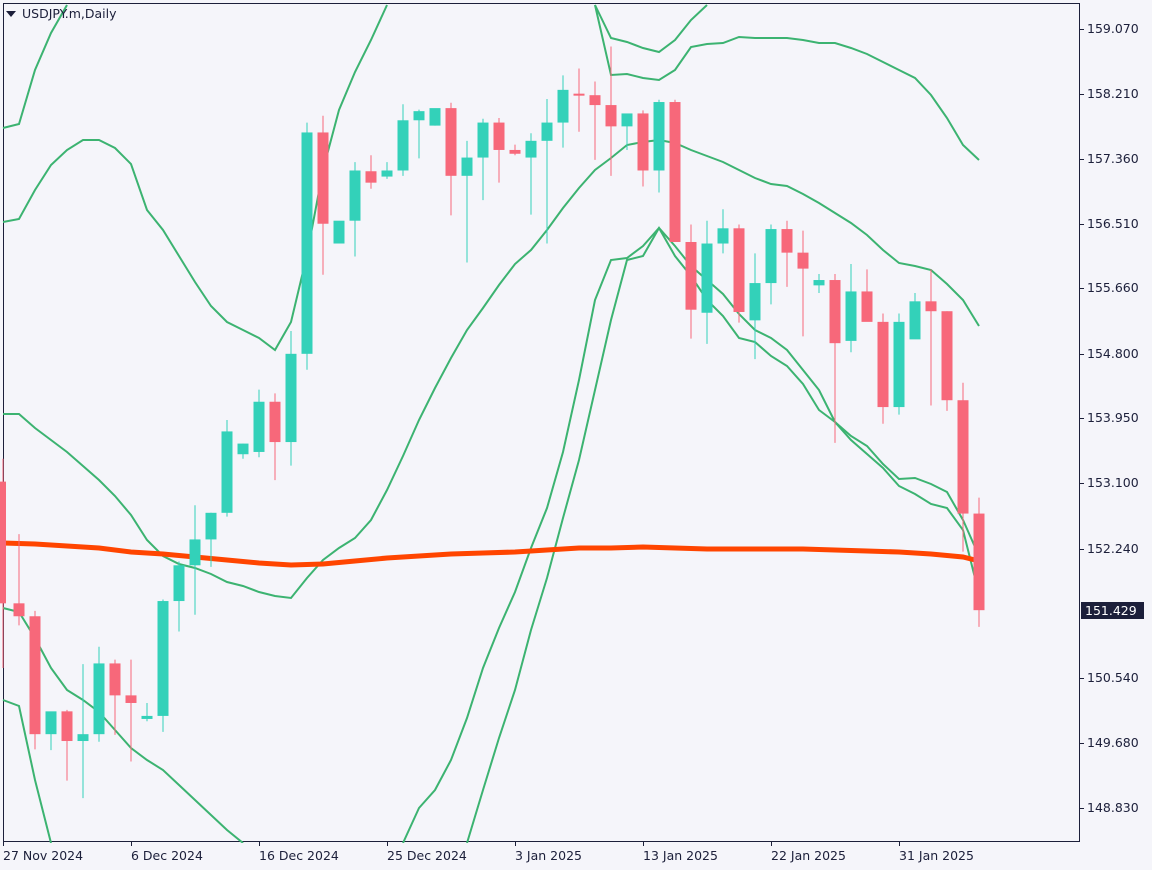 The width and height of the screenshot is (1152, 870). What do you see at coordinates (1113, 94) in the screenshot?
I see `price-label: 158.210` at bounding box center [1113, 94].